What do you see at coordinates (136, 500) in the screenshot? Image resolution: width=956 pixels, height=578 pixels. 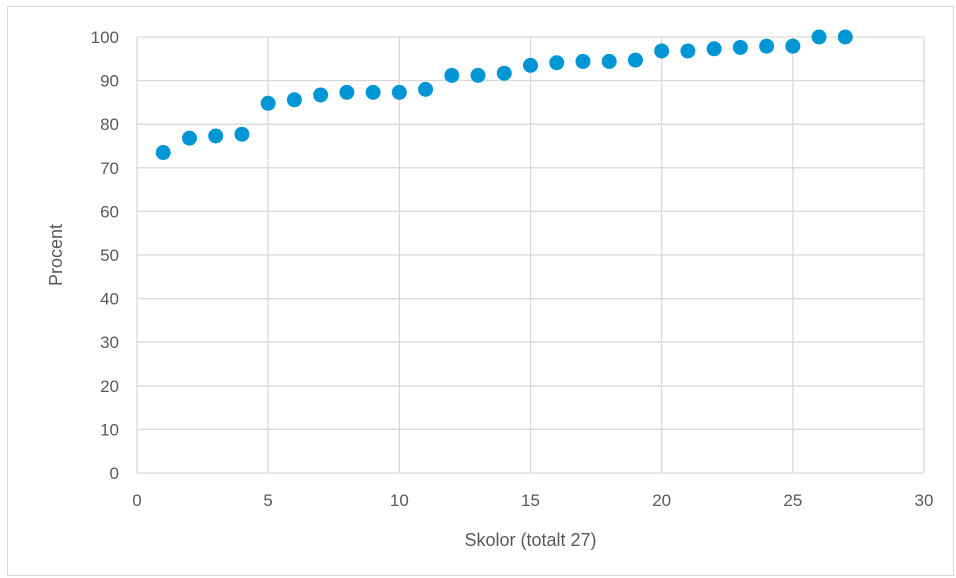 I see `x-tick-label: 0` at bounding box center [136, 500].